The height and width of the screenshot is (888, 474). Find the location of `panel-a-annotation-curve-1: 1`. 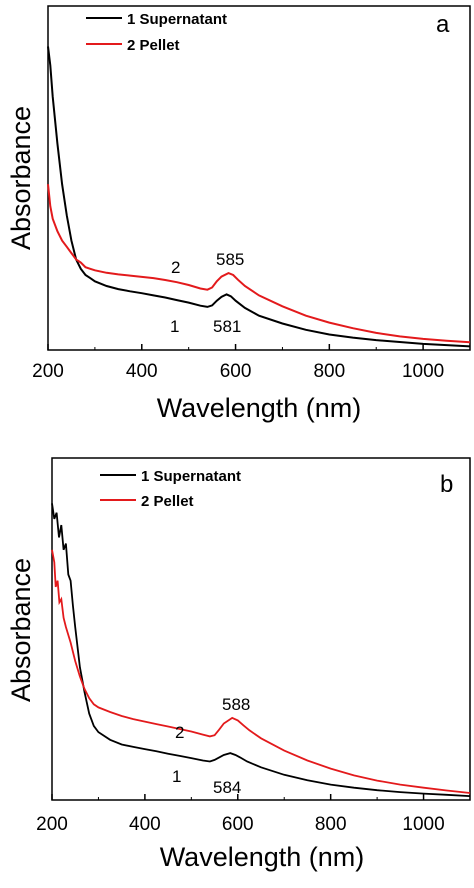

panel-a-annotation-curve-1: 1 is located at coordinates (174, 326).